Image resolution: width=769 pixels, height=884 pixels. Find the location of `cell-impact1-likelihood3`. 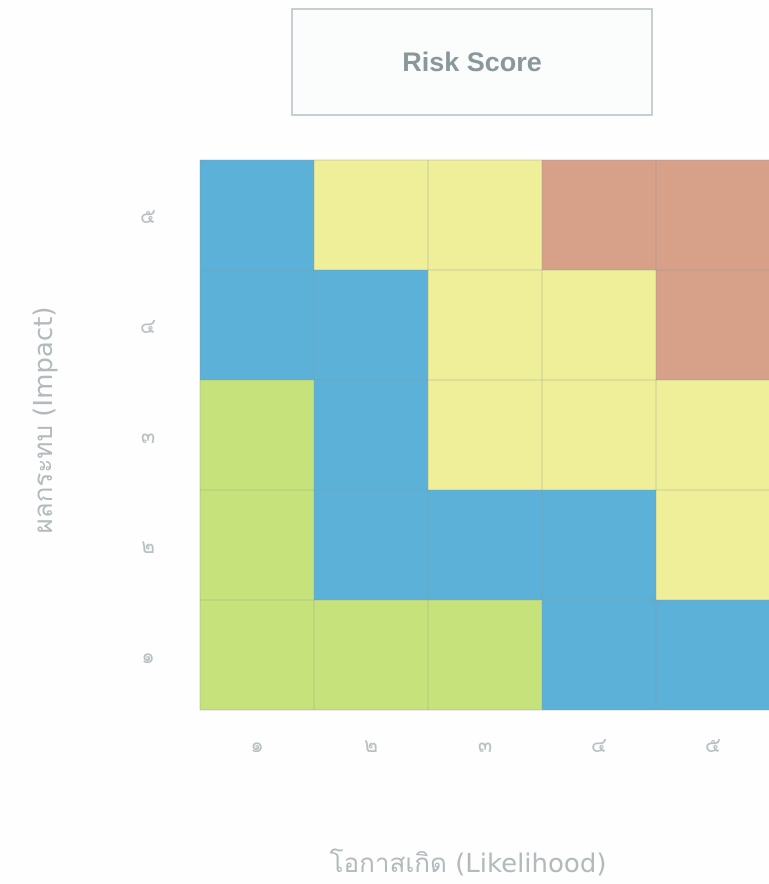

cell-impact1-likelihood3 is located at coordinates (485, 655).